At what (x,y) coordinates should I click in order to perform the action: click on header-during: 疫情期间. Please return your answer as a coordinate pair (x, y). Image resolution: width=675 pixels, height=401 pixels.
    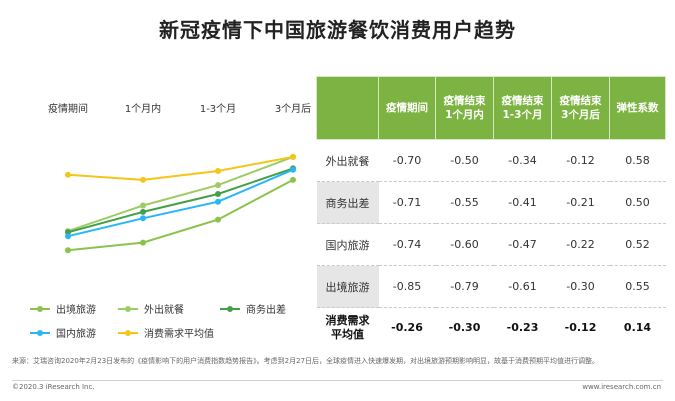
    Looking at the image, I should click on (407, 108).